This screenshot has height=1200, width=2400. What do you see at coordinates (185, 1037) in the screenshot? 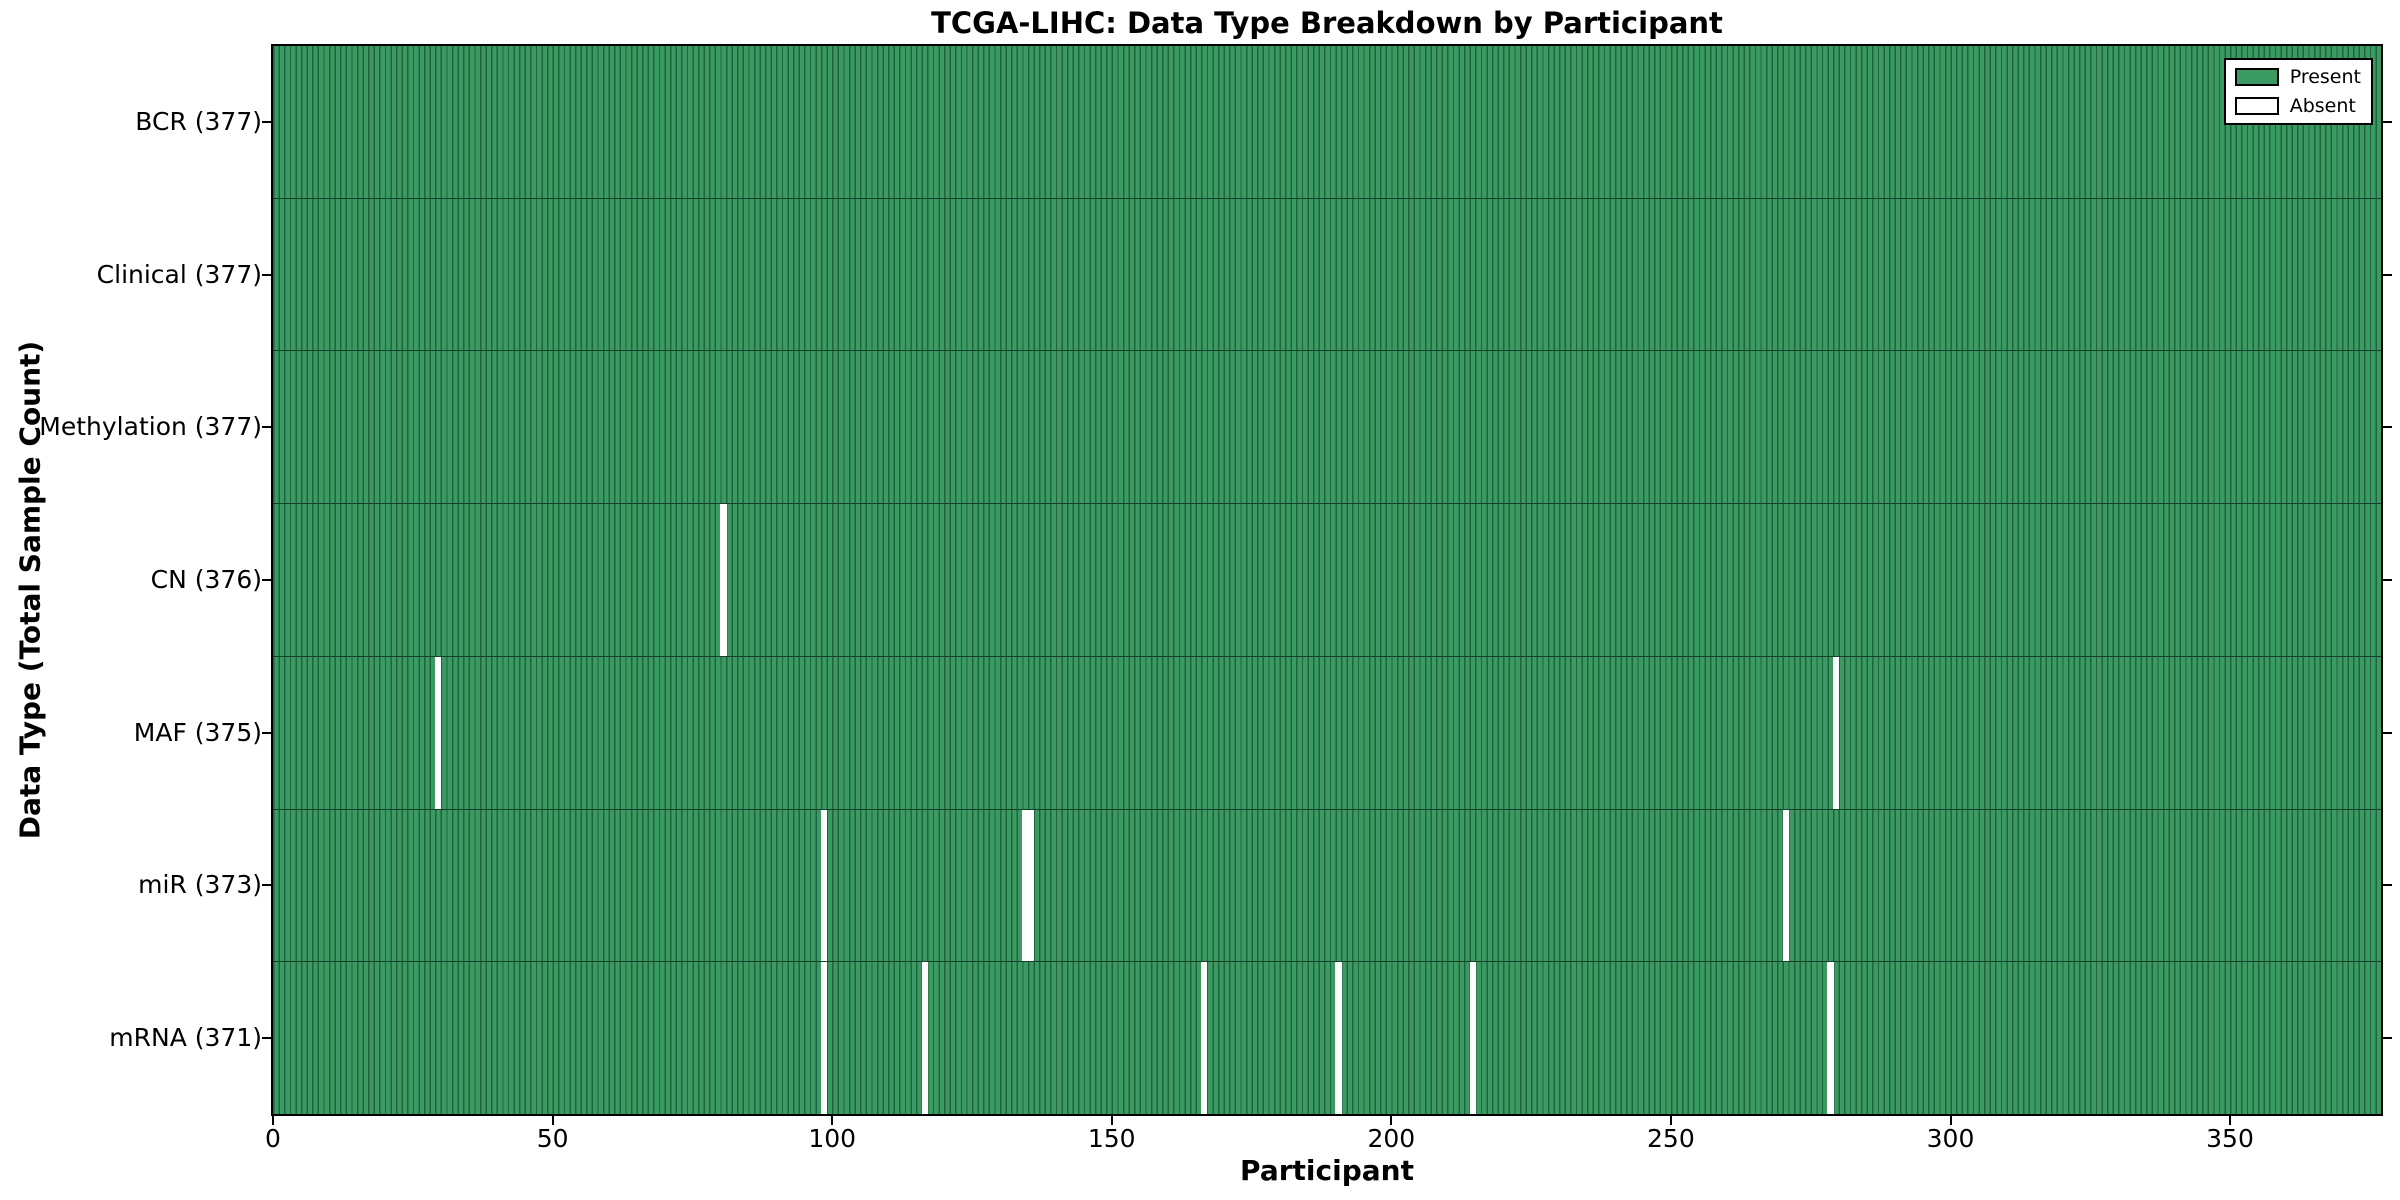
I see `y-tick-label: mRNA (371)` at bounding box center [185, 1037].